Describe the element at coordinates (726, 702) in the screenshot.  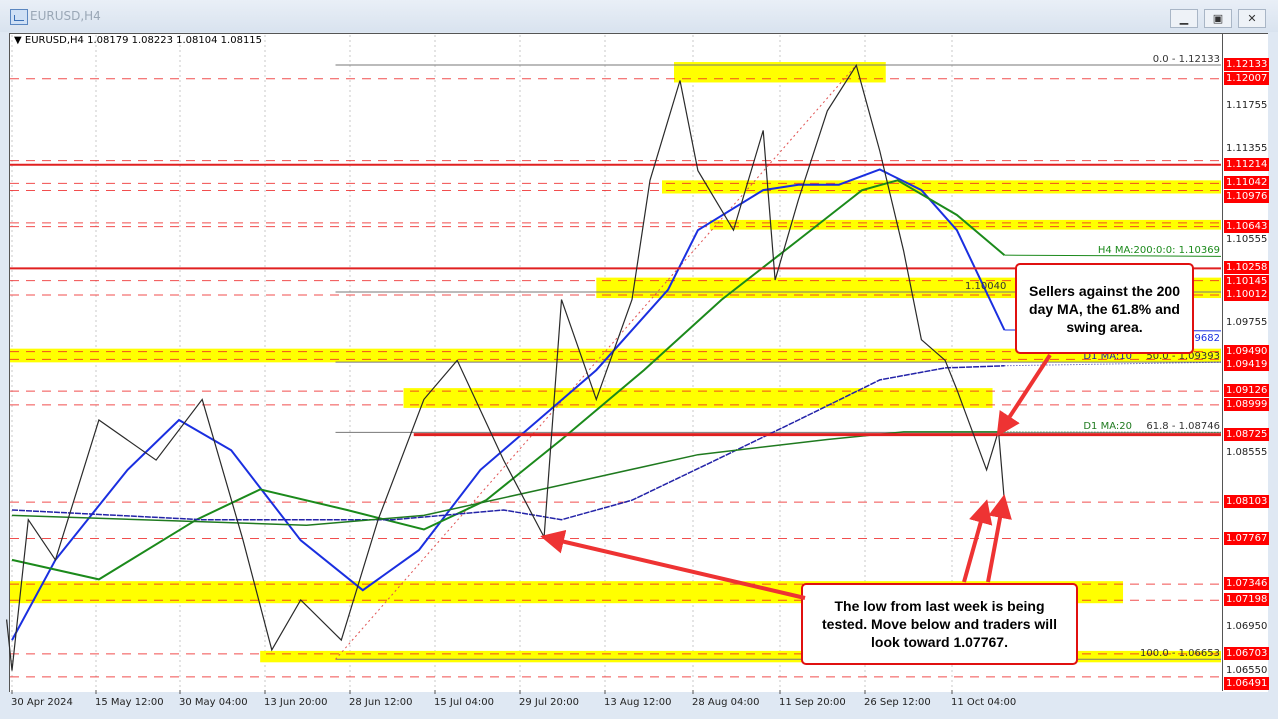
I see `time-axis-label: 28 Aug 04:00` at that location.